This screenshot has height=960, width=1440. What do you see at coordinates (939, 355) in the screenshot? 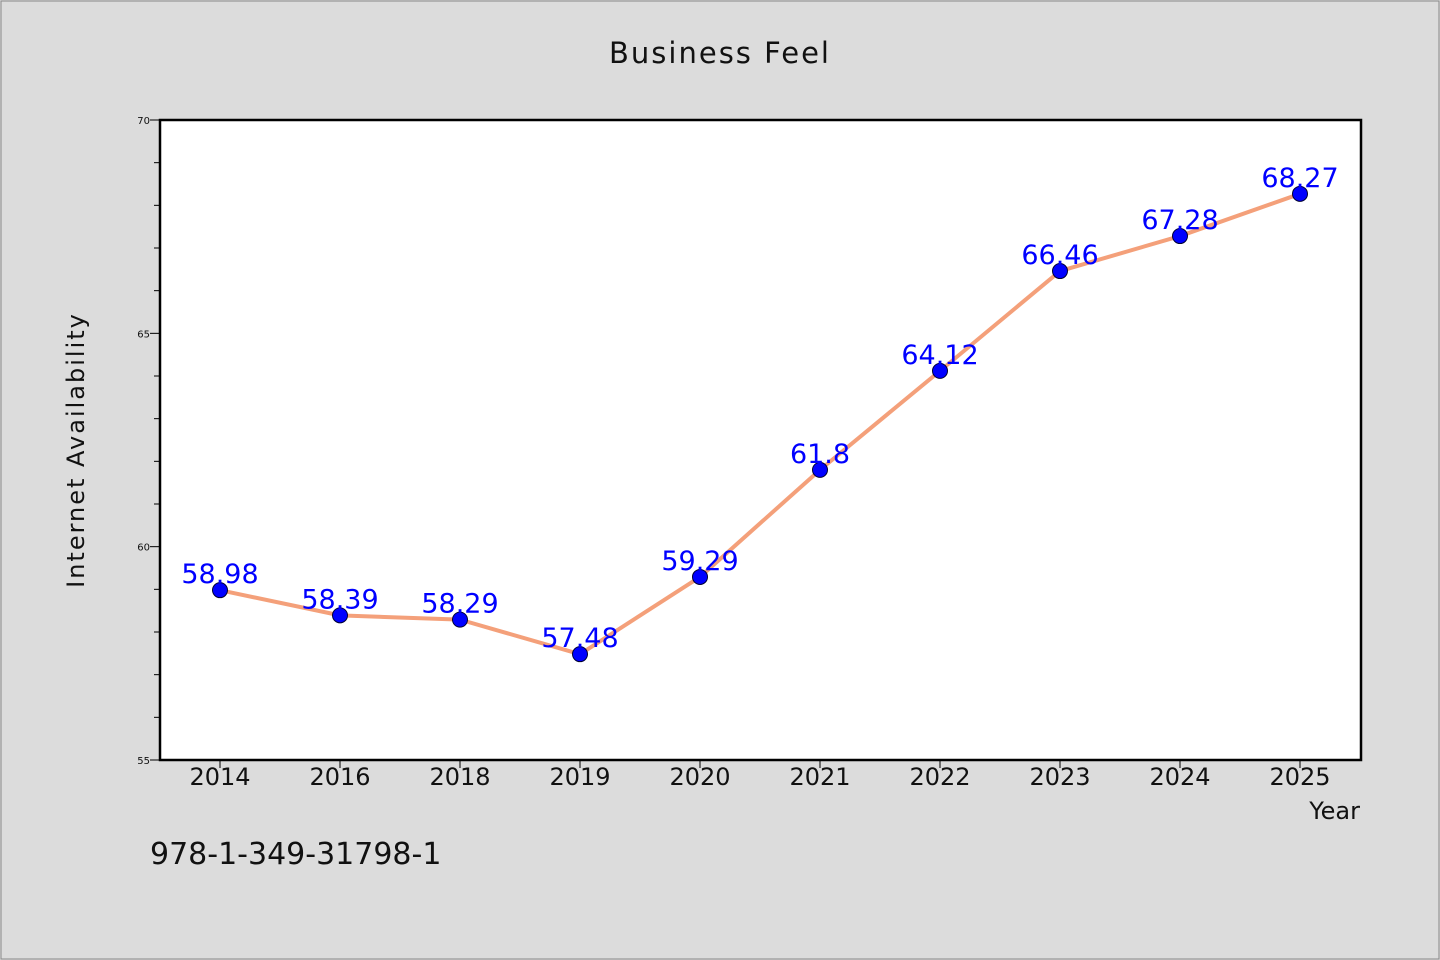
I see `data-label: 64.12` at bounding box center [939, 355].